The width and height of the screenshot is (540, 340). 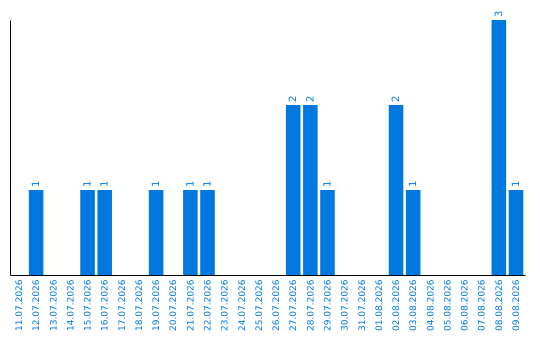 I want to click on x-tick-label: 23.07.2026, so click(x=225, y=305).